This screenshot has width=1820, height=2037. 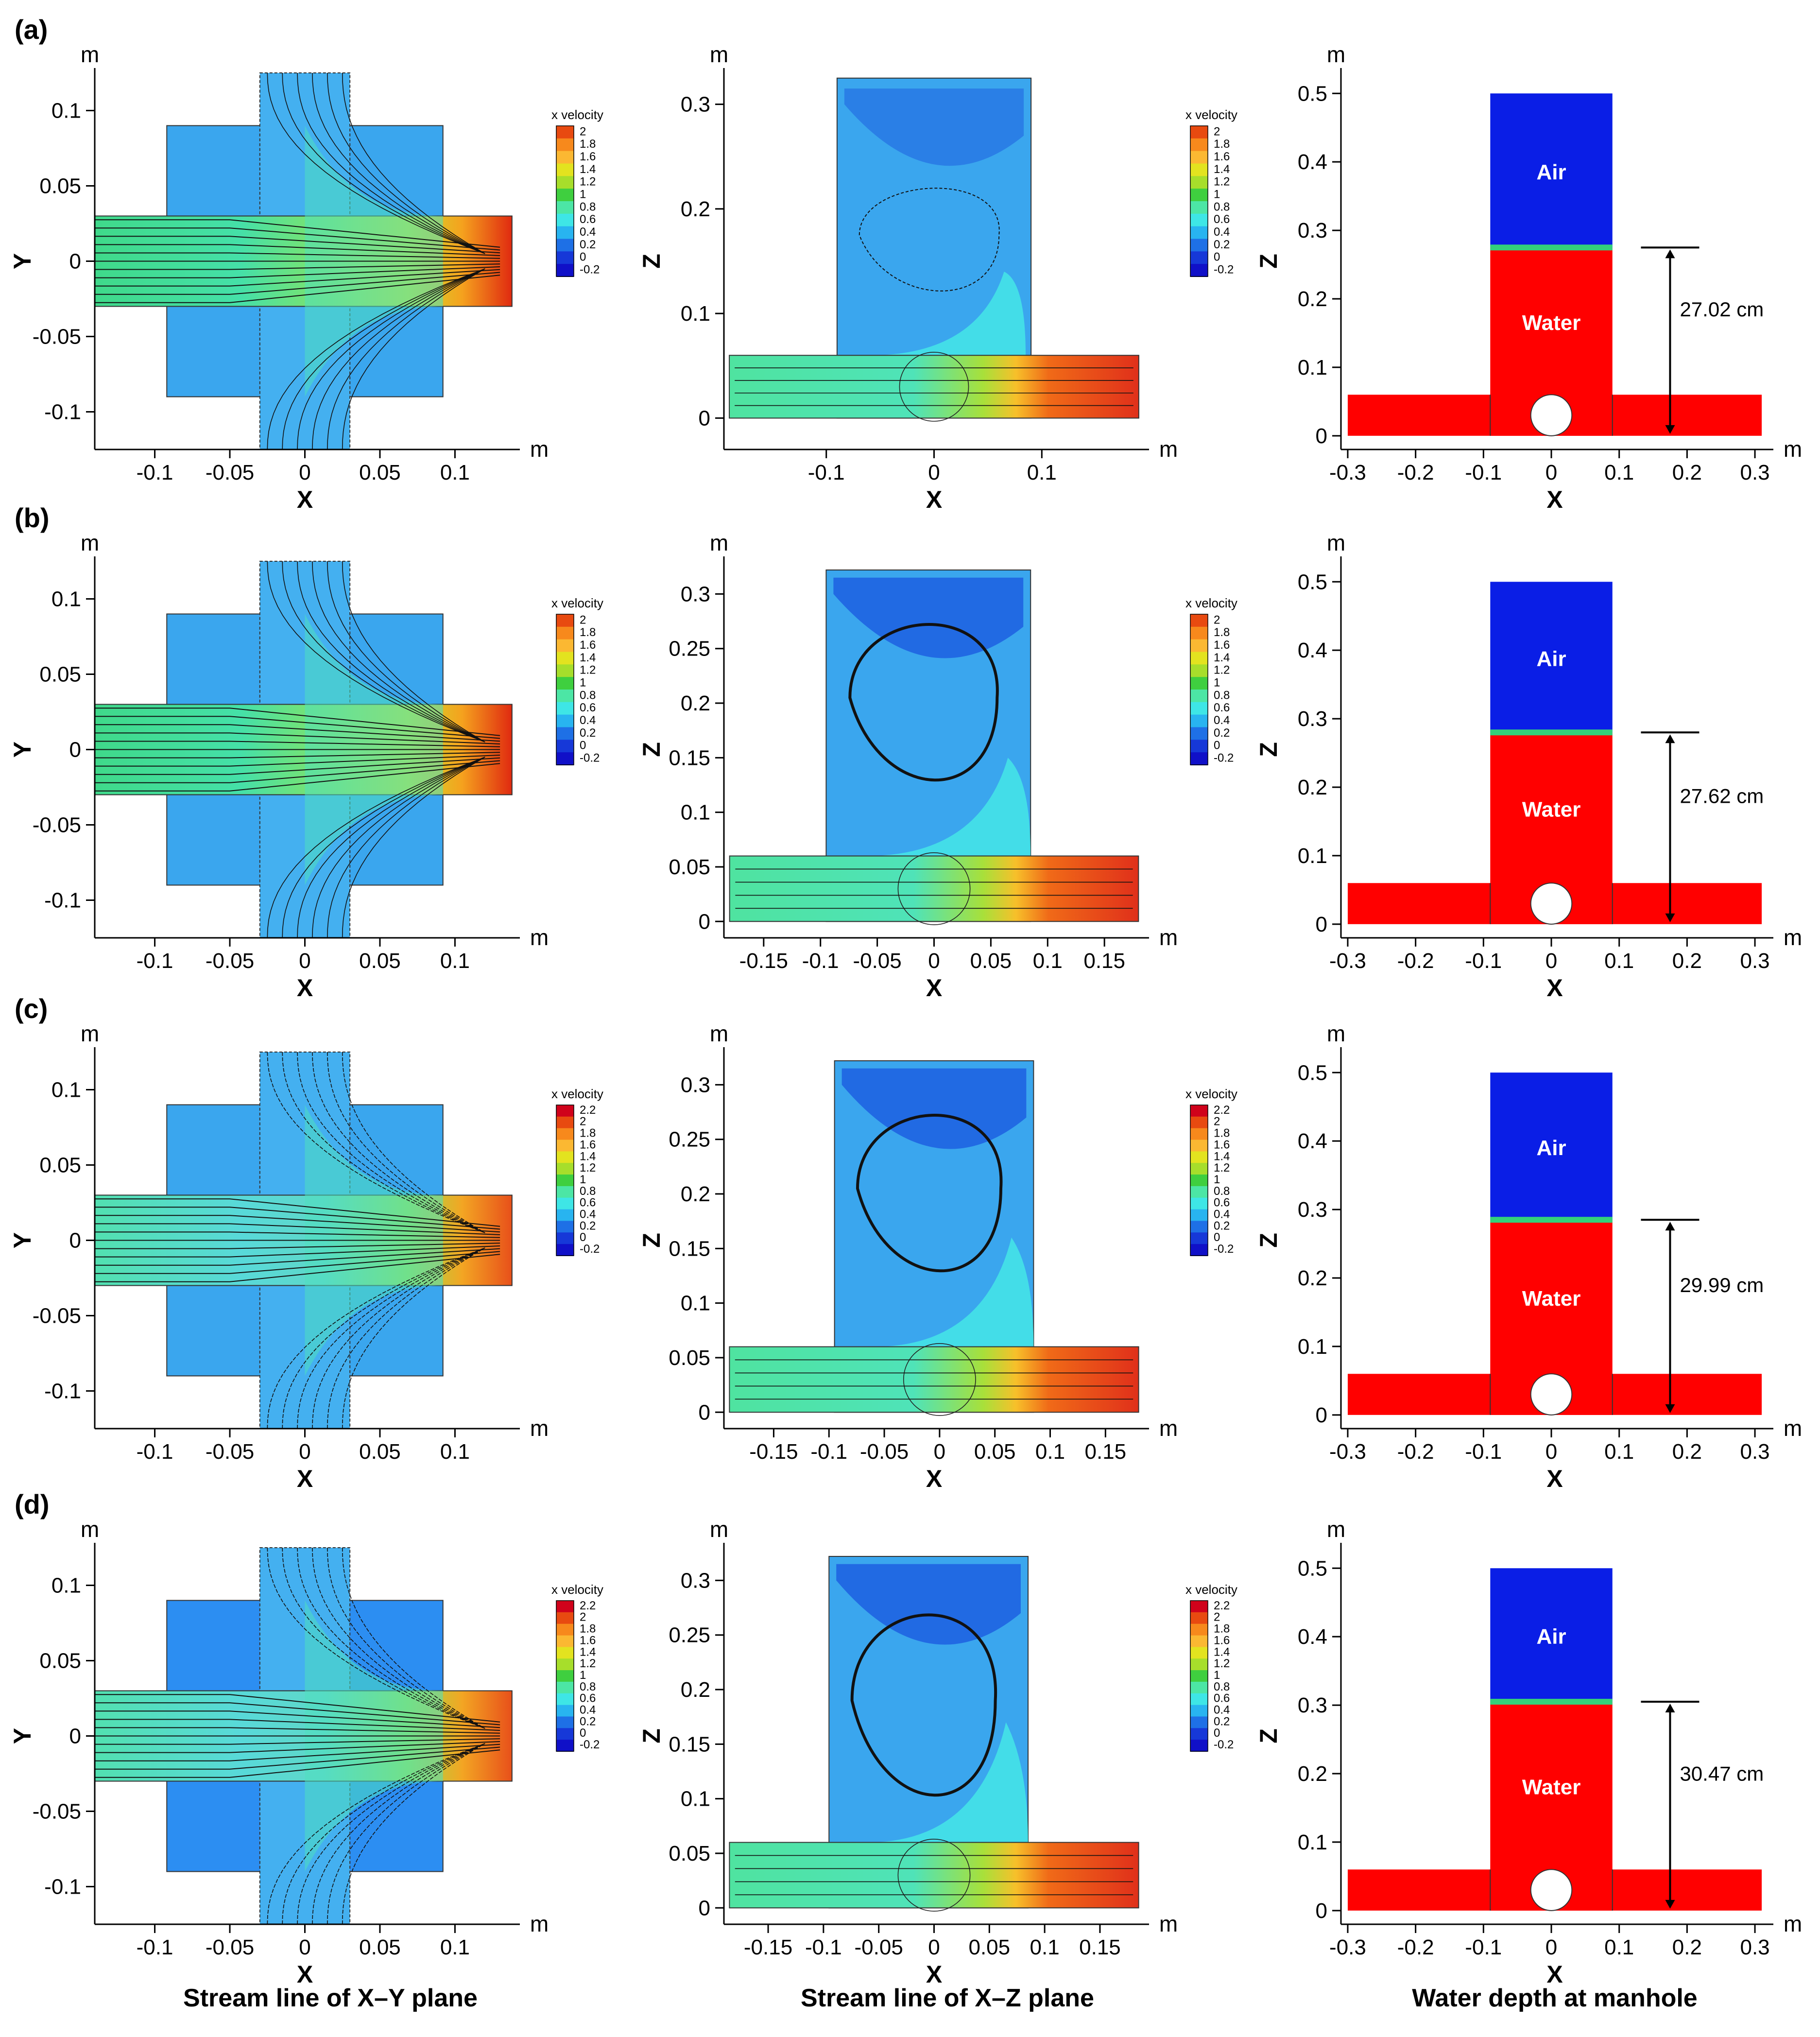 What do you see at coordinates (928, 1604) in the screenshot?
I see `d-xz-low-velocity-zone` at bounding box center [928, 1604].